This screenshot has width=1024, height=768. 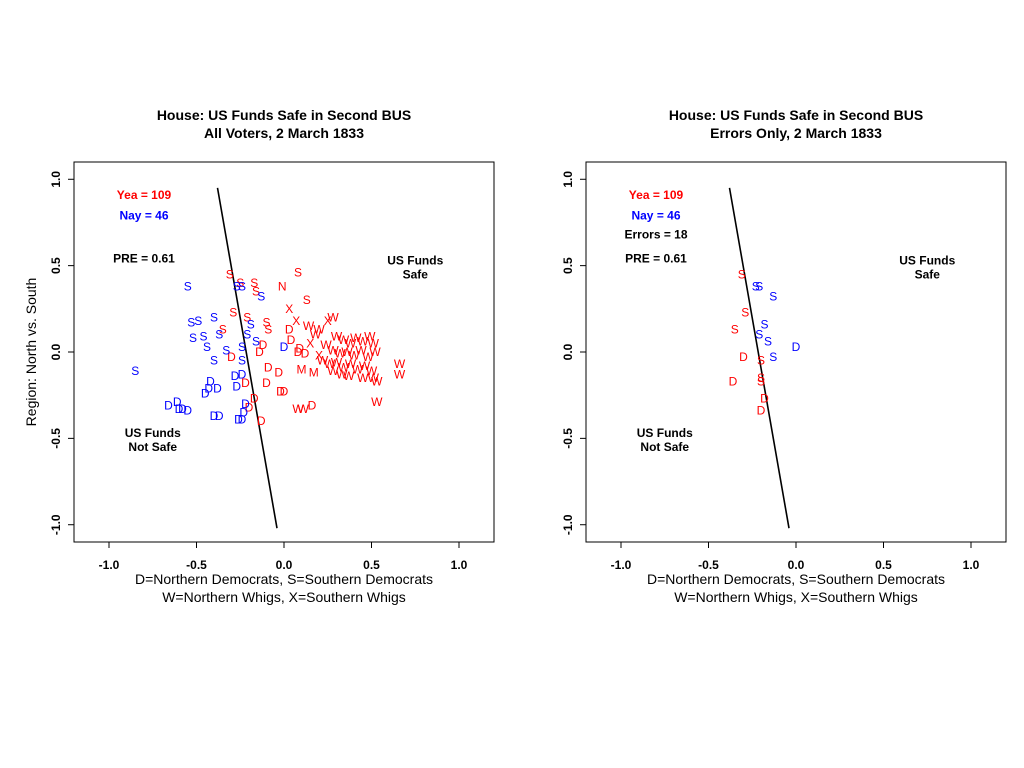 I want to click on y-tick-label: 0.0, so click(x=56, y=351).